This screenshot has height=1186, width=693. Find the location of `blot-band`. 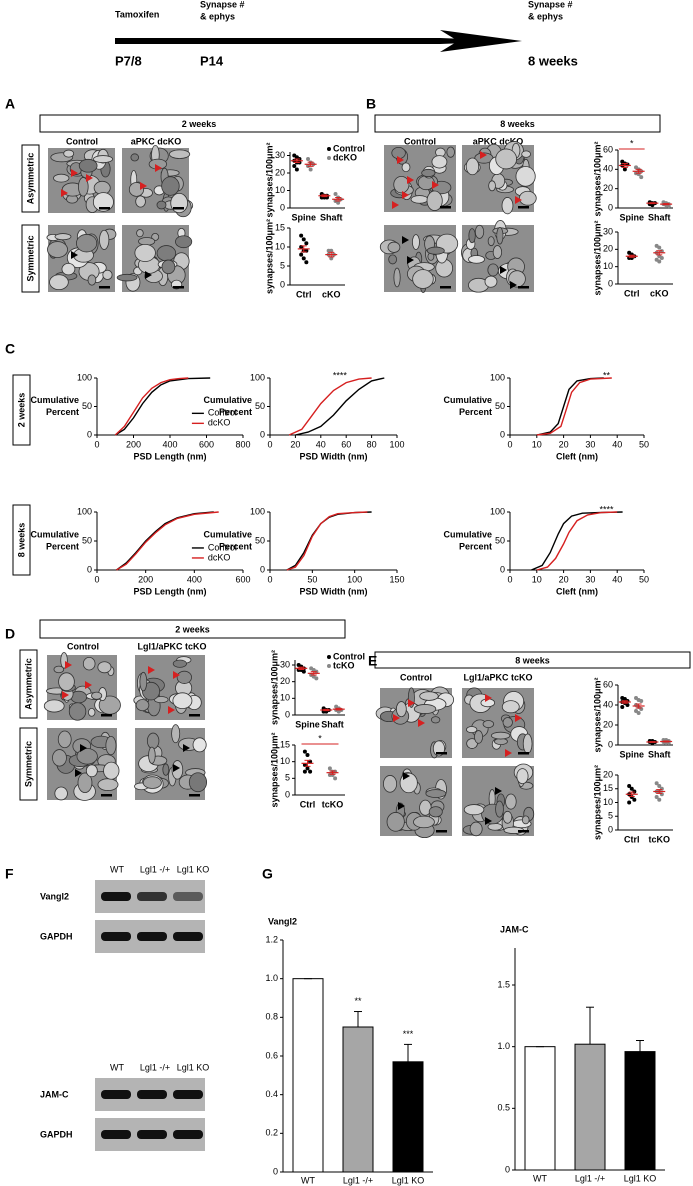

blot-band is located at coordinates (188, 1094).